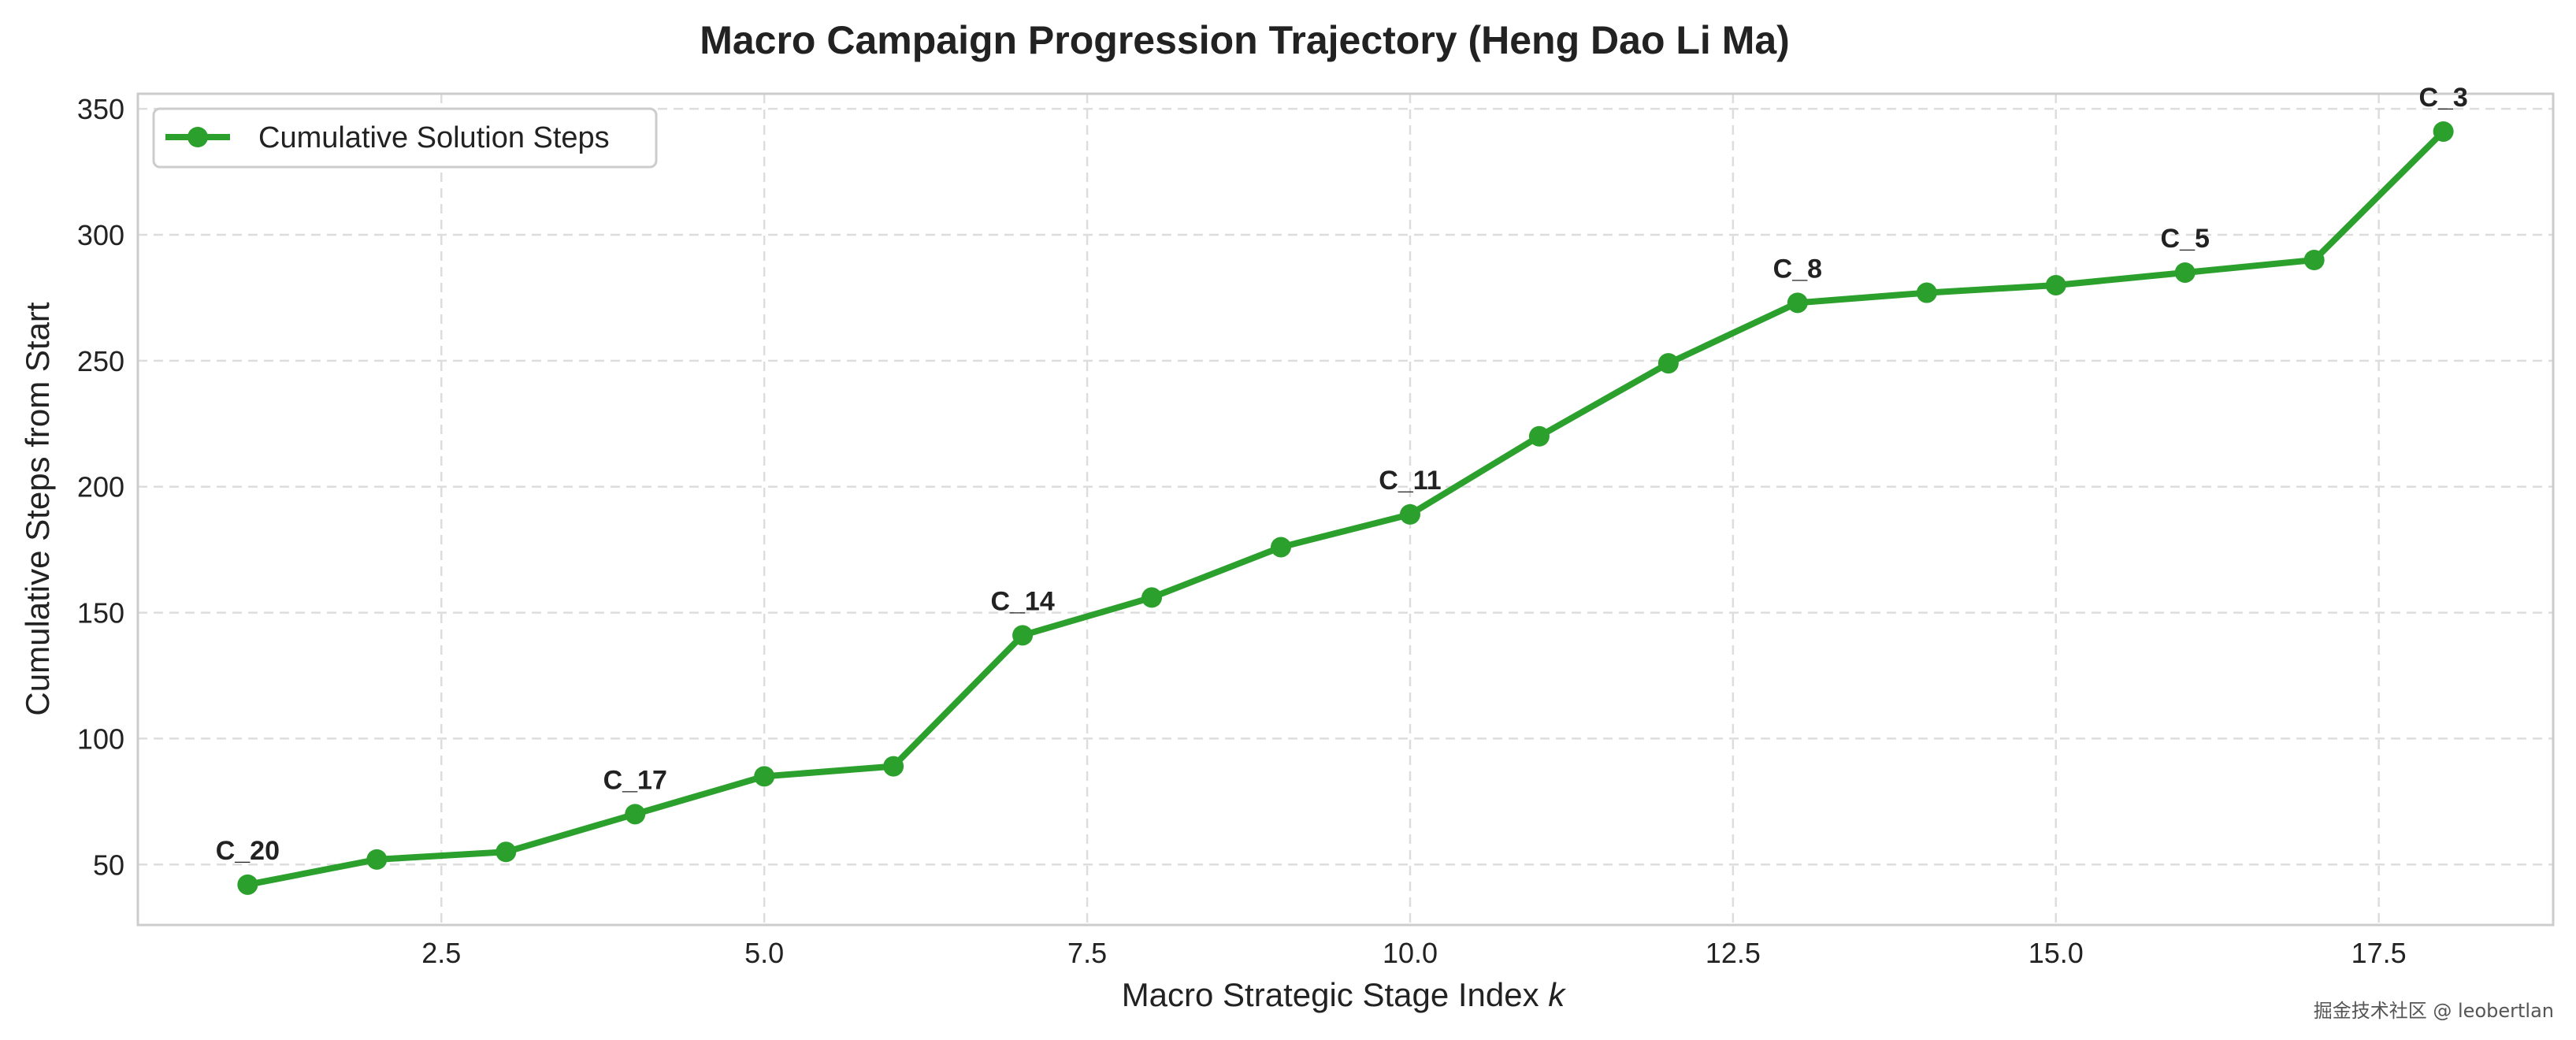 The height and width of the screenshot is (1040, 2576). Describe the element at coordinates (1410, 953) in the screenshot. I see `x-tick-label: 10.0` at that location.